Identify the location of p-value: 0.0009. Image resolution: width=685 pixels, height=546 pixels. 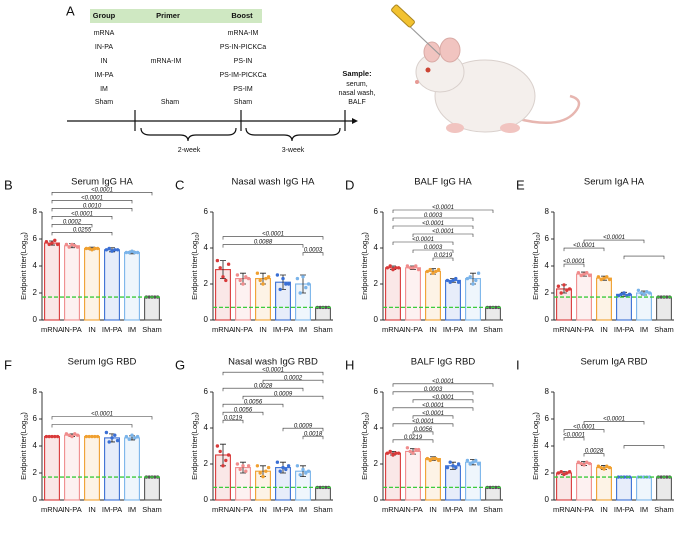
(303, 426).